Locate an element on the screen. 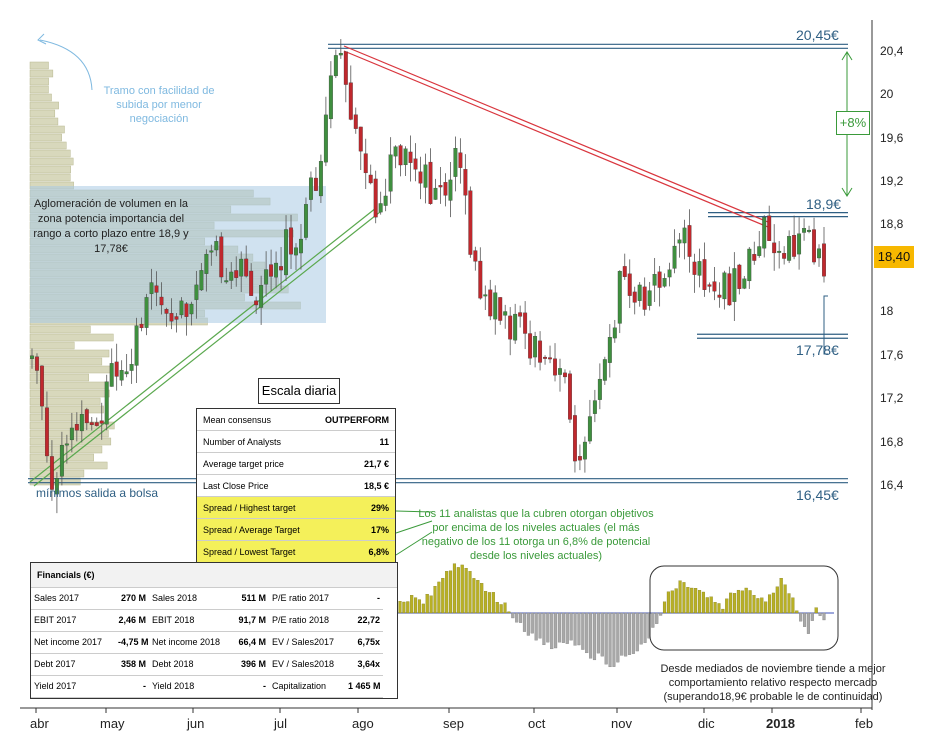 The image size is (941, 753). y-tick-label: 16,4 is located at coordinates (892, 485).